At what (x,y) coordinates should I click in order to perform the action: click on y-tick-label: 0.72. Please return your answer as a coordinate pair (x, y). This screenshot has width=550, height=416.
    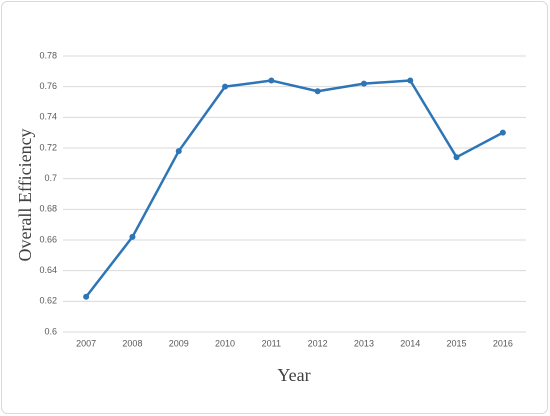
    Looking at the image, I should click on (48, 147).